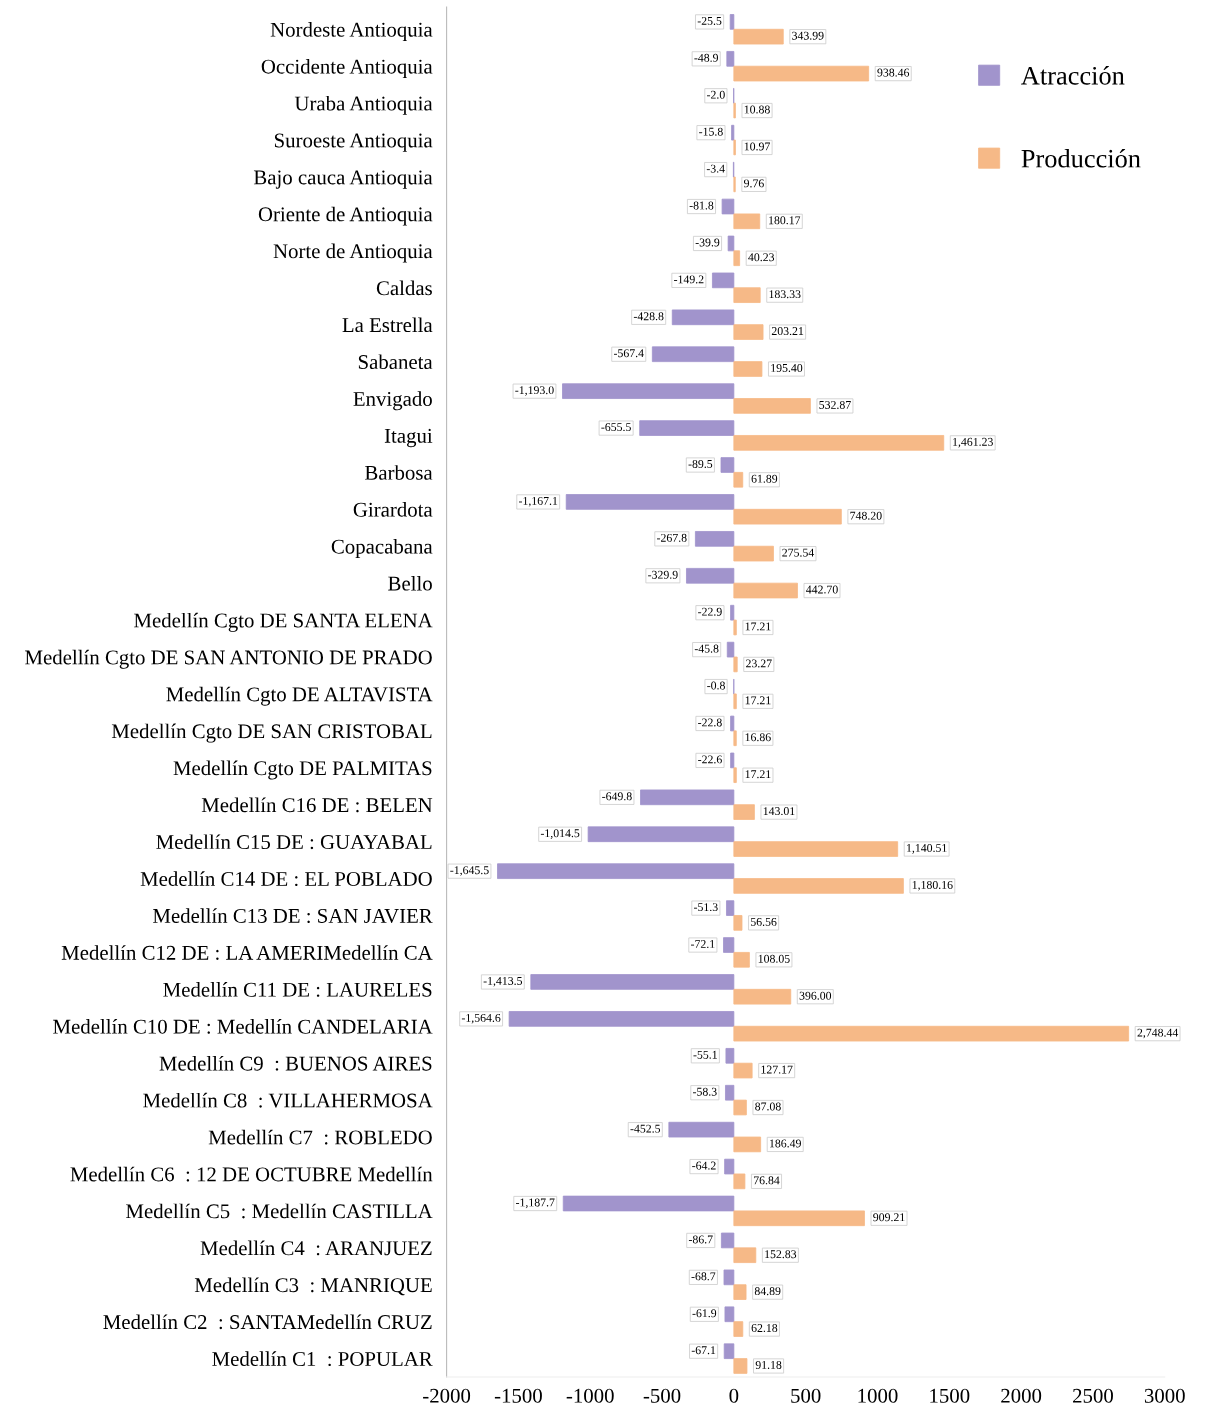 The height and width of the screenshot is (1427, 1207). What do you see at coordinates (295, 1063) in the screenshot?
I see `y-tick-label: Medellín C9 : BUENOS AIRES` at bounding box center [295, 1063].